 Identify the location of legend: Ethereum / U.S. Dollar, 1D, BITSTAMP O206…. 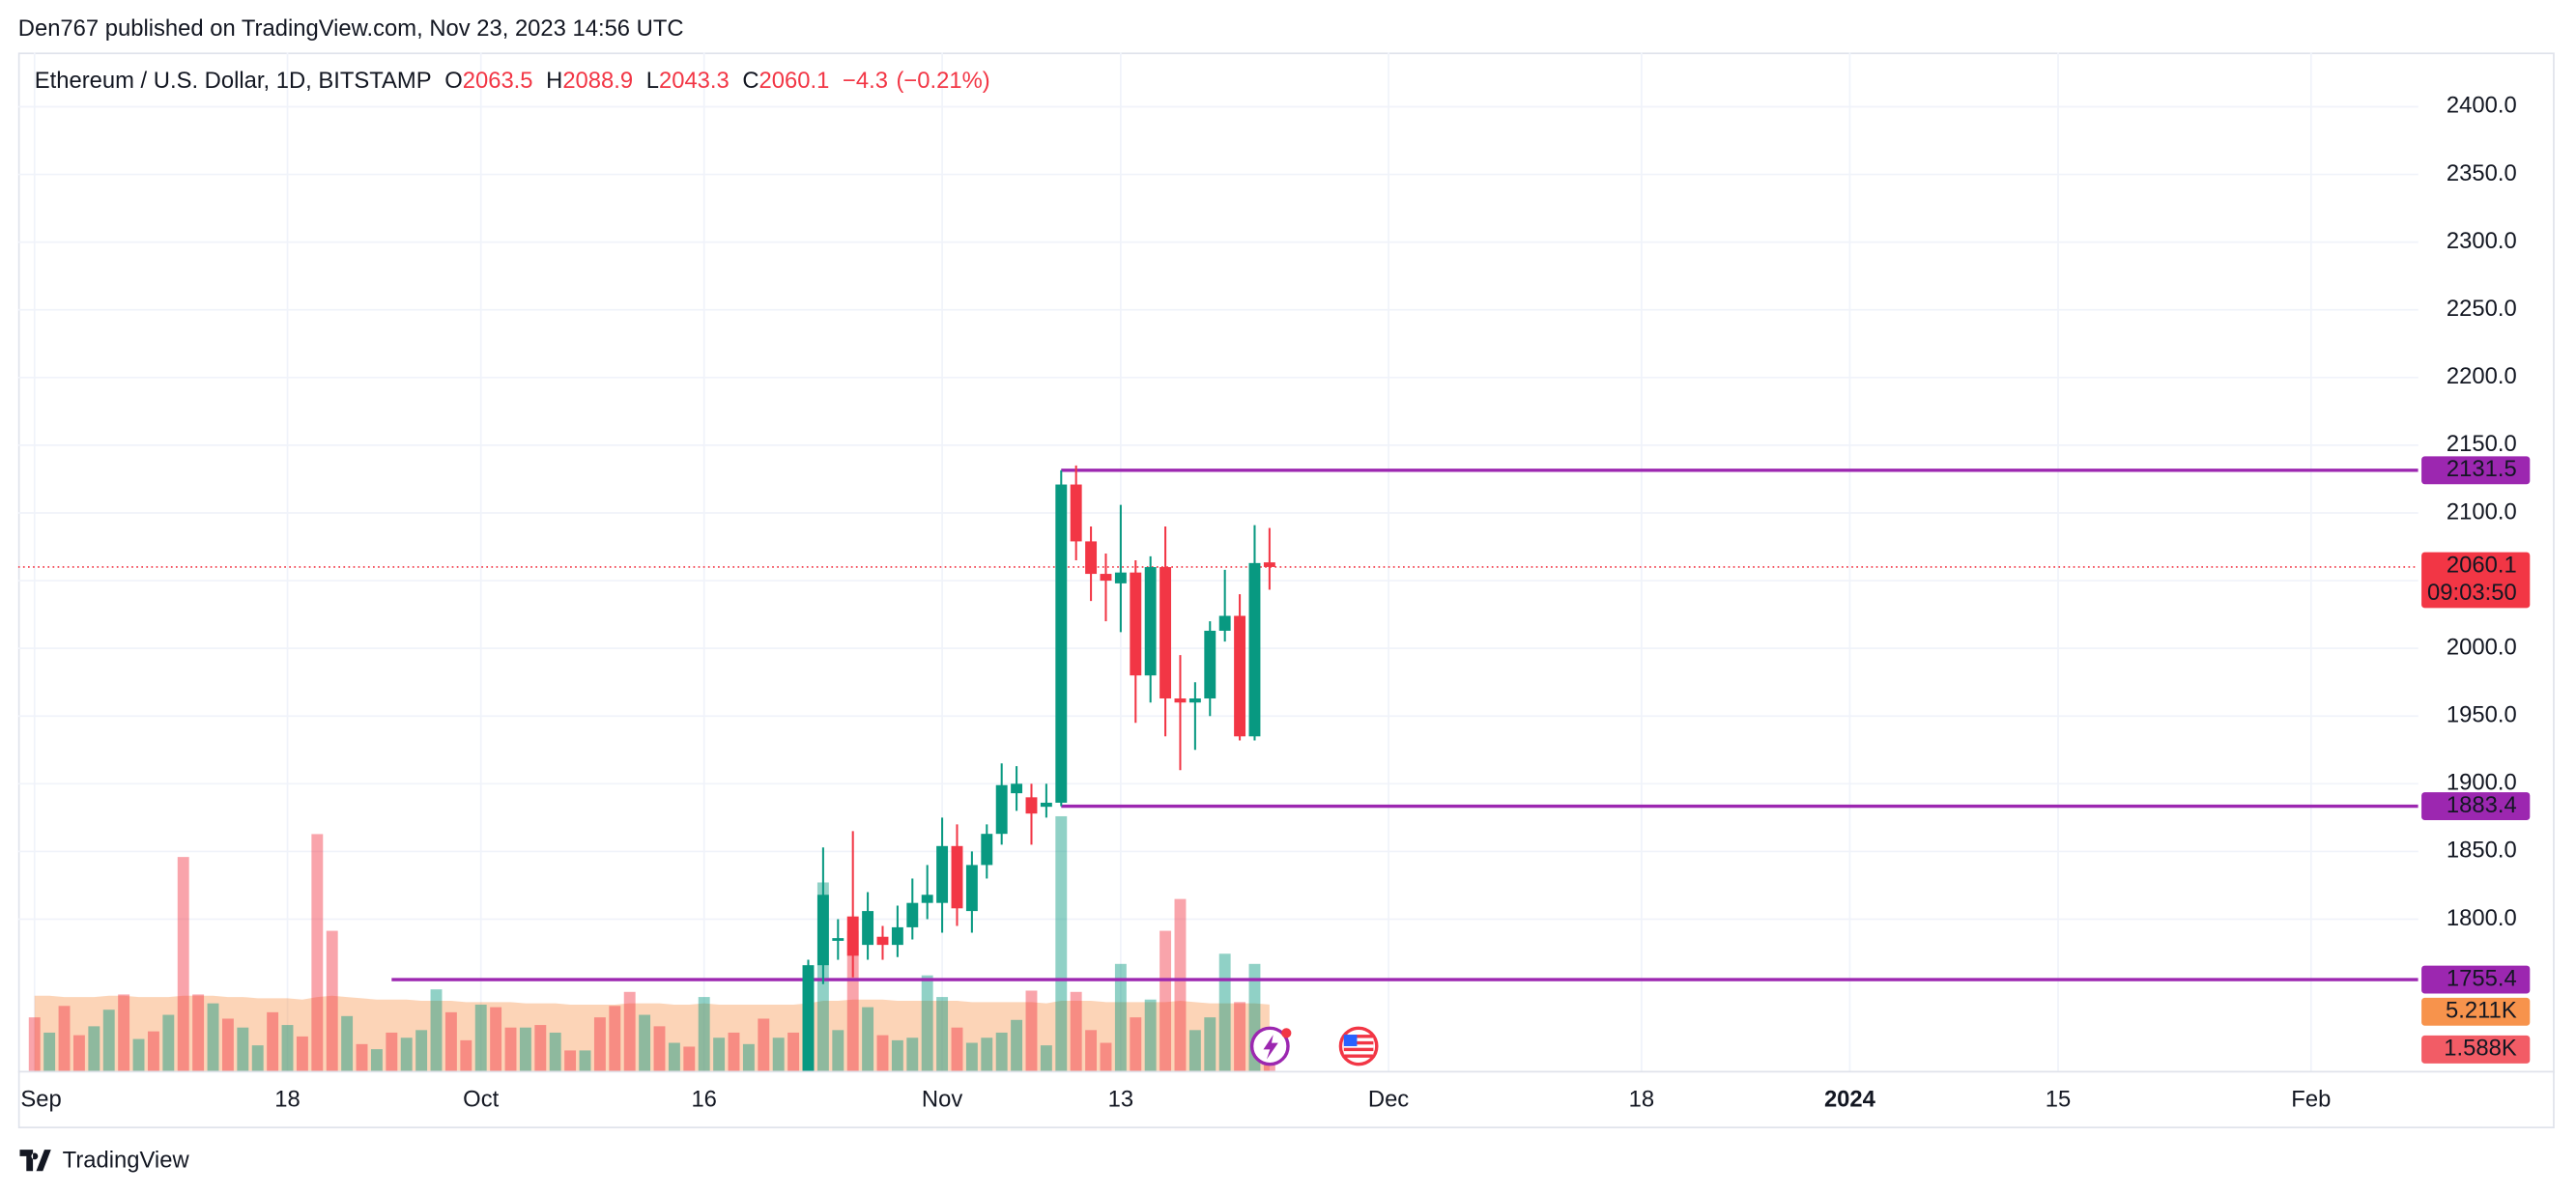
(513, 81).